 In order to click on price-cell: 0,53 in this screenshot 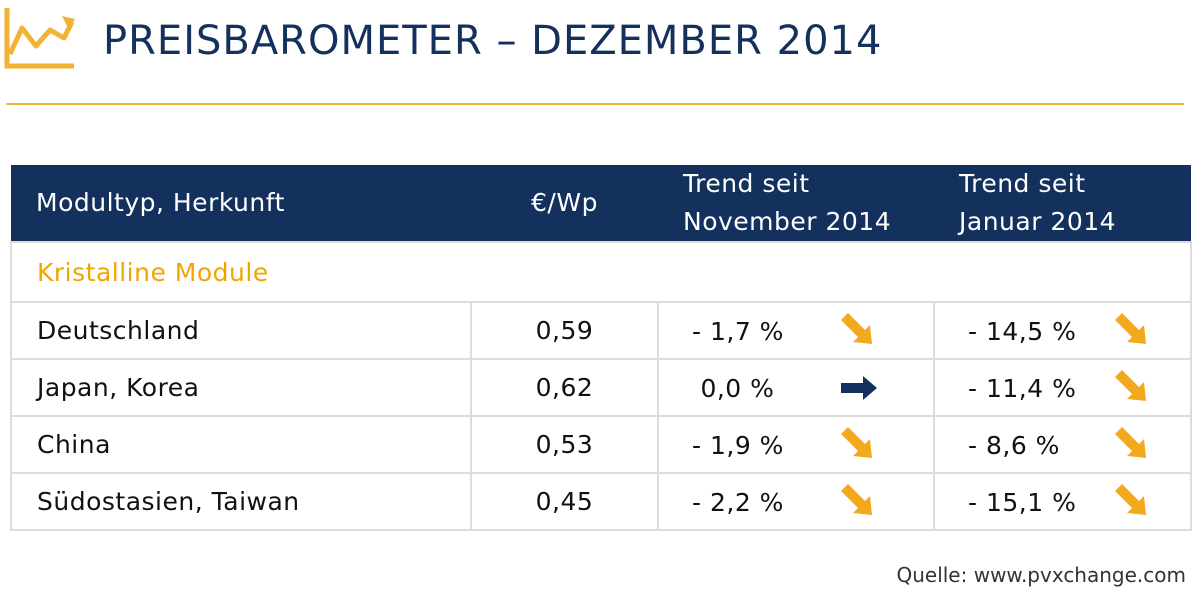, I will do `click(564, 444)`.